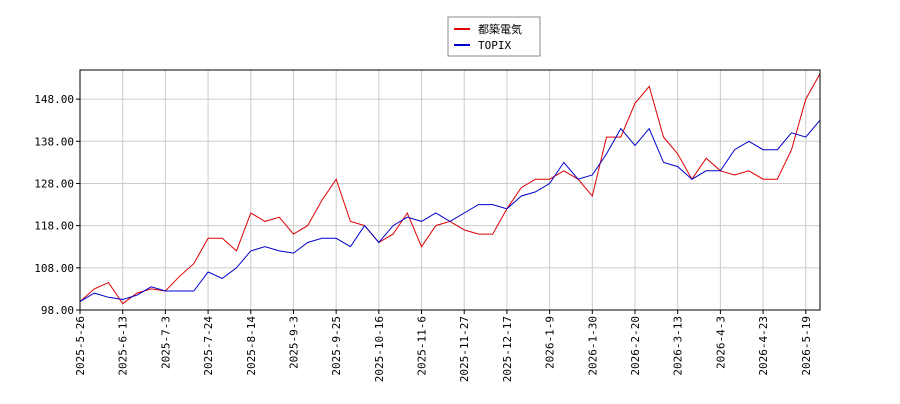 This screenshot has width=900, height=404. I want to click on x-tick-label: 2025-11-6, so click(422, 346).